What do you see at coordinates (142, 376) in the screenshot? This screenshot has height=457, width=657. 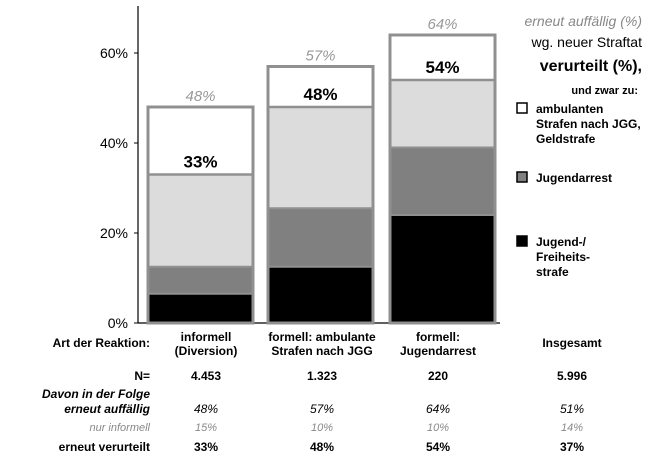 I see `row-label-n: N=` at bounding box center [142, 376].